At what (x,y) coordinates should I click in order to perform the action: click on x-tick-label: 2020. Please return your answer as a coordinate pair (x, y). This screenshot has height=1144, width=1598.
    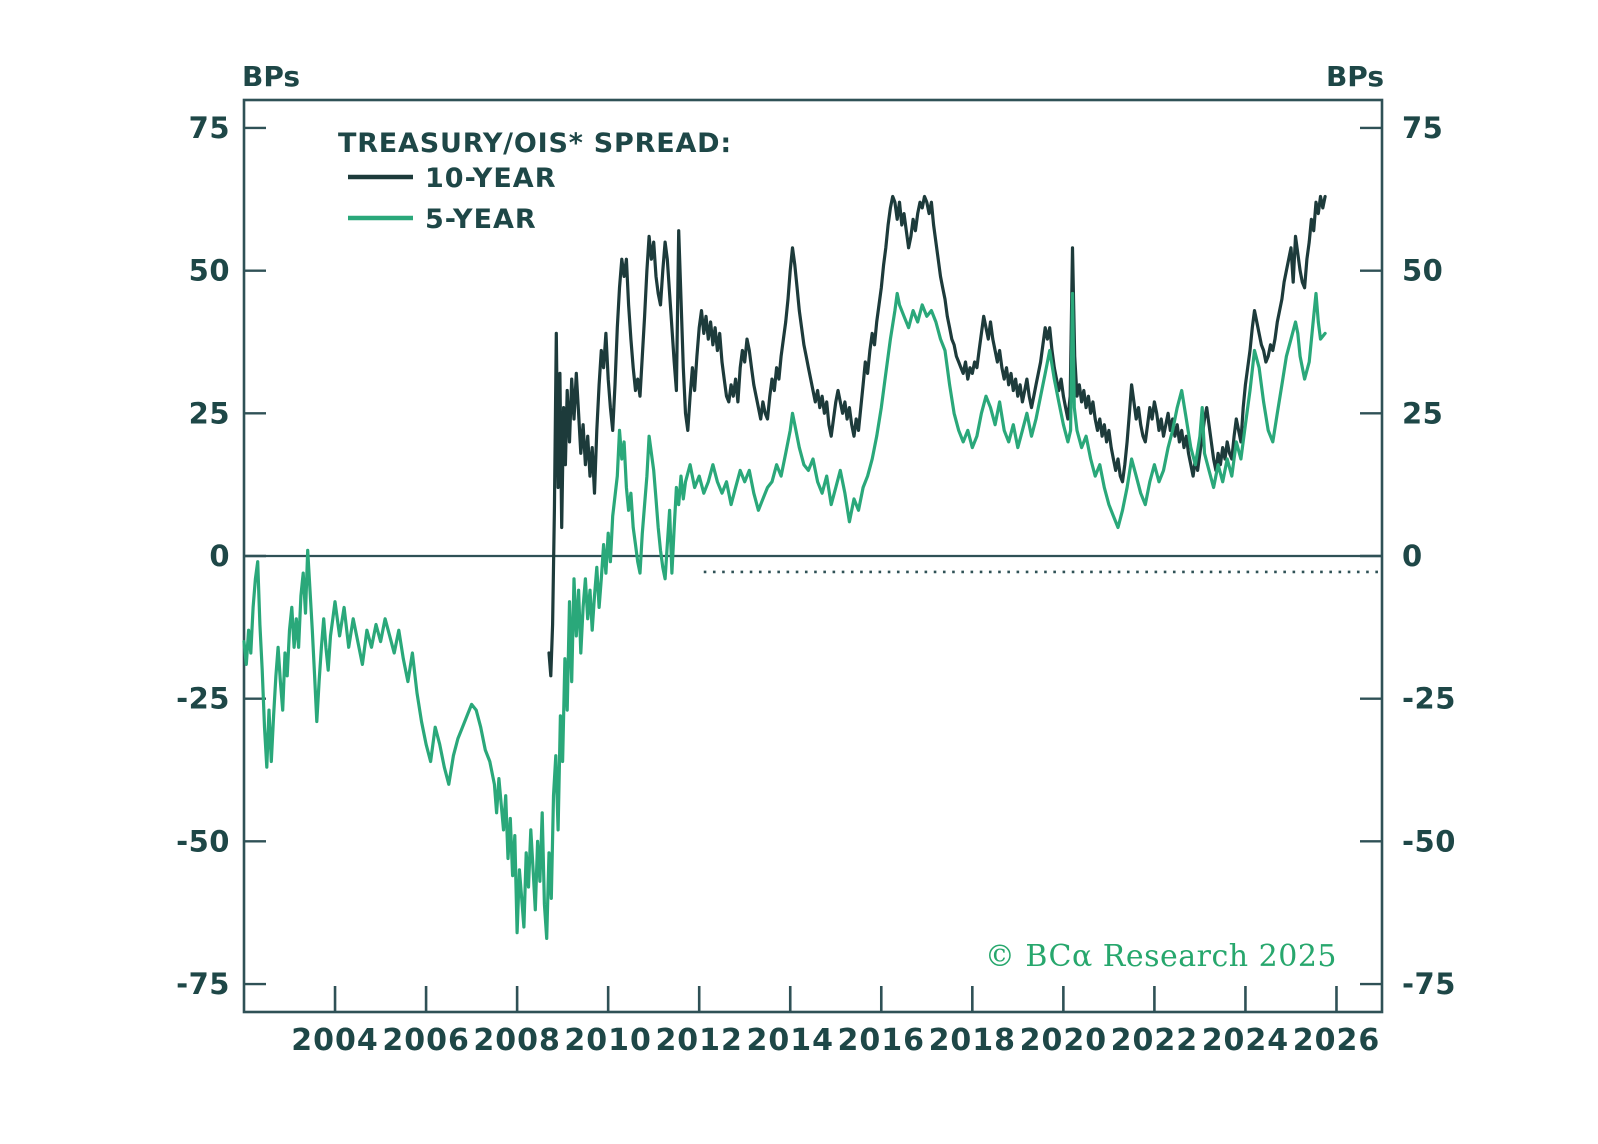
    Looking at the image, I should click on (1064, 1040).